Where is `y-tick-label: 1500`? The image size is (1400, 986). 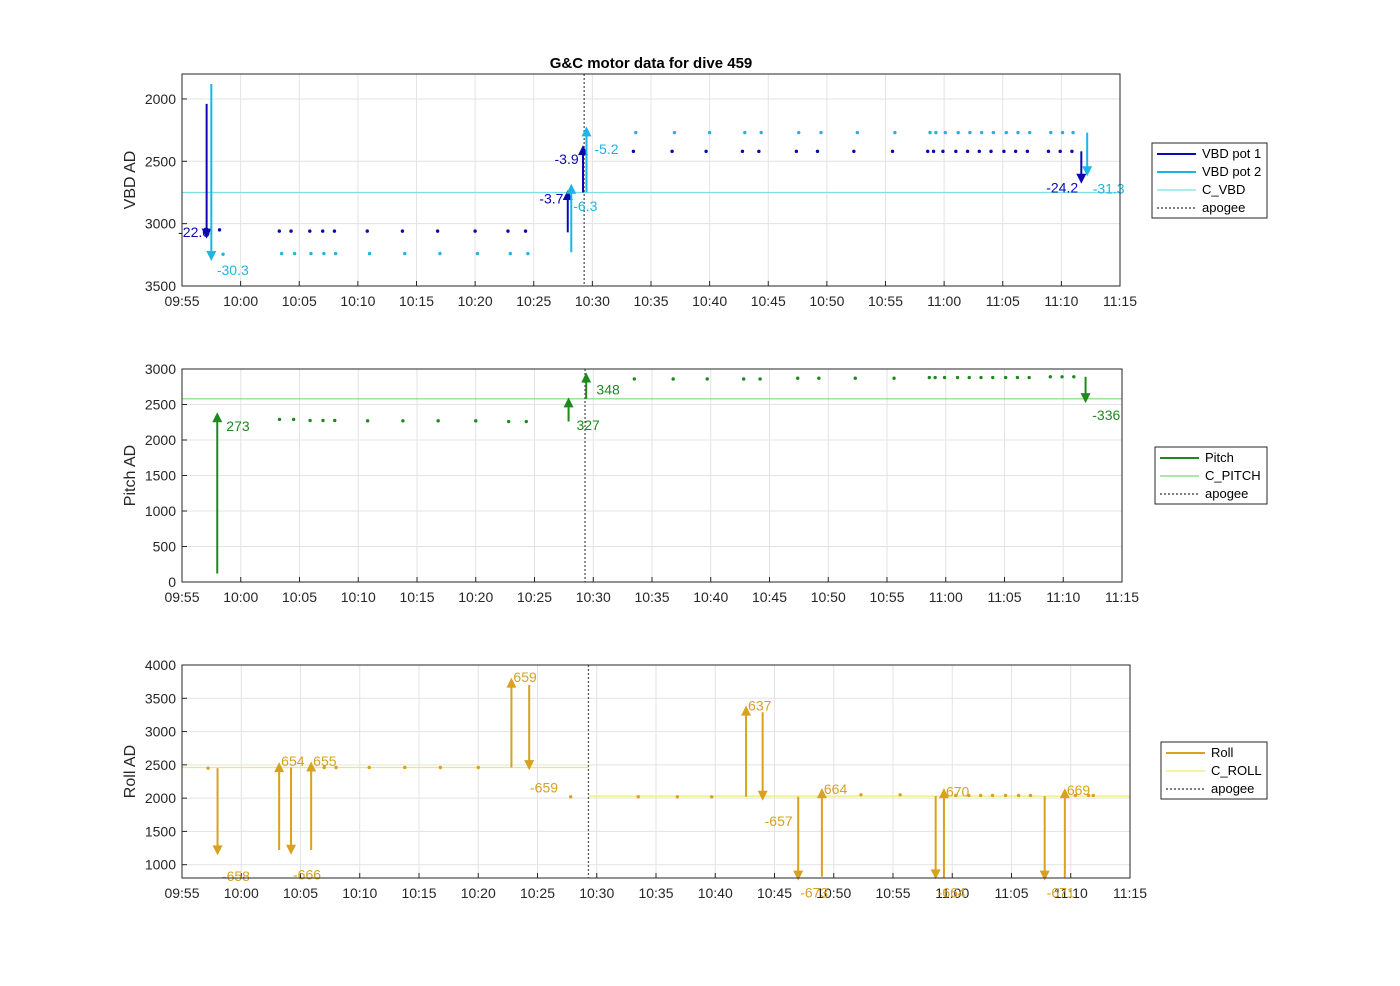 y-tick-label: 1500 is located at coordinates (160, 831).